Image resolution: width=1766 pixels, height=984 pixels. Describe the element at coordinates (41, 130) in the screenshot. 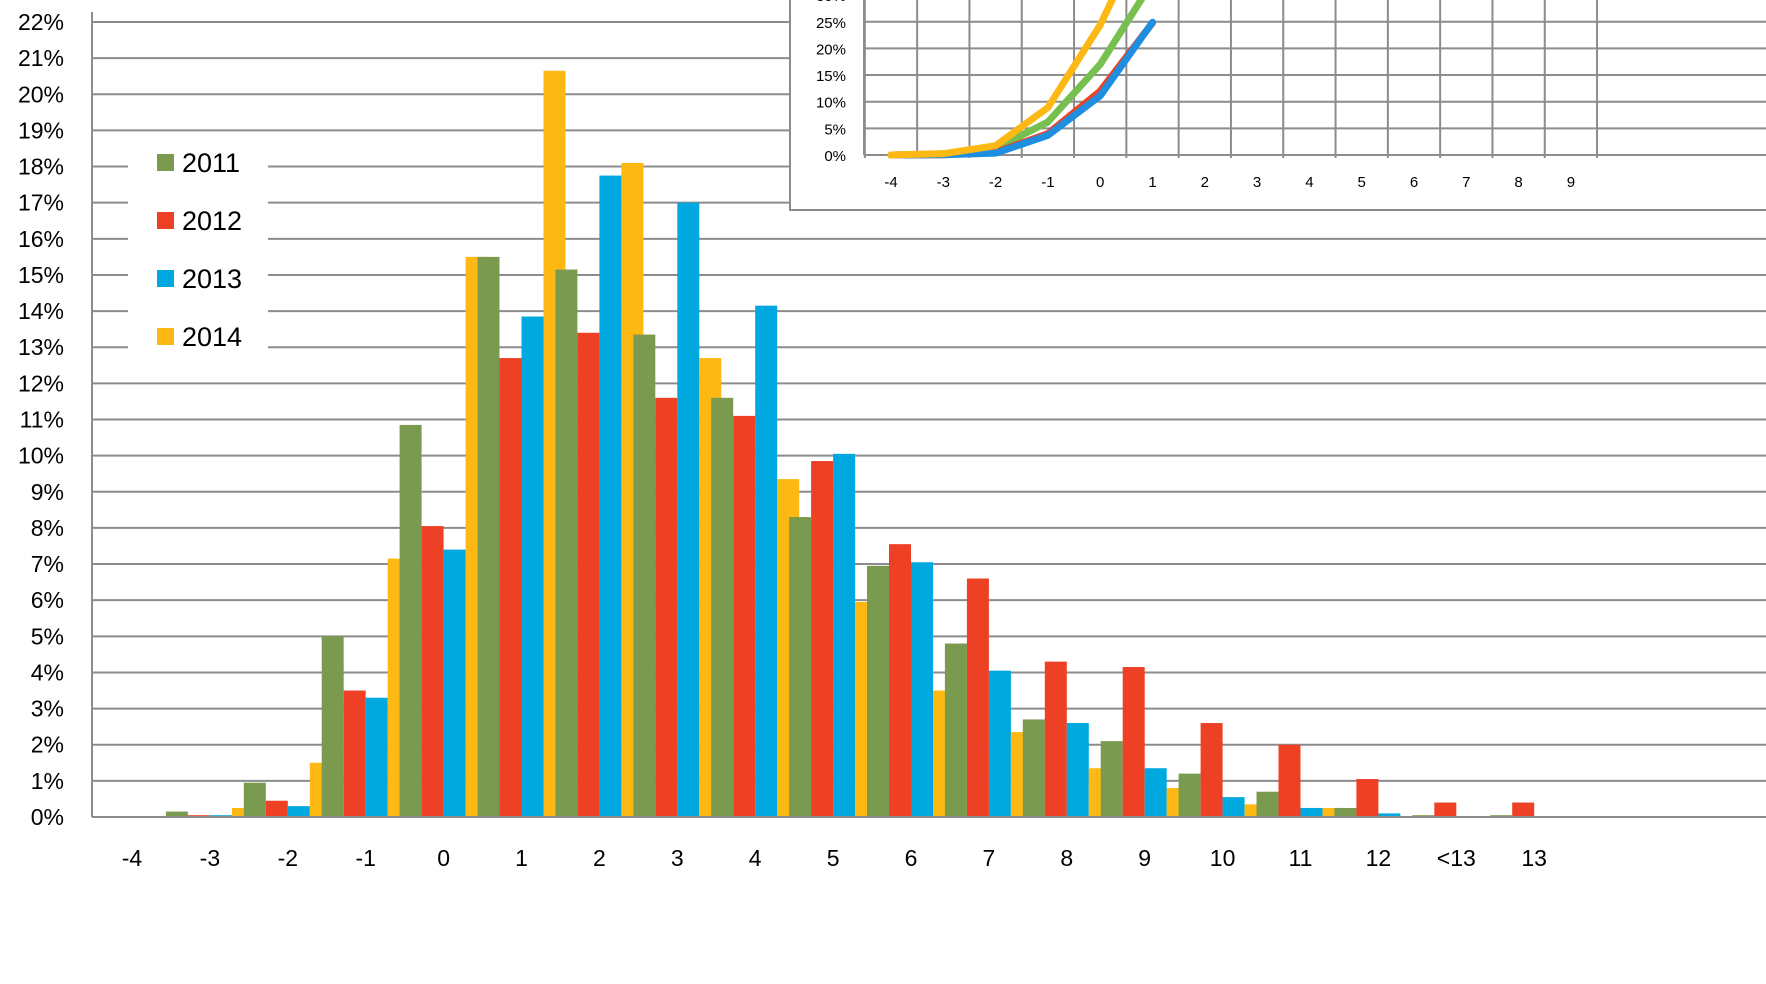

I see `main-y-tick-label: 19%` at that location.